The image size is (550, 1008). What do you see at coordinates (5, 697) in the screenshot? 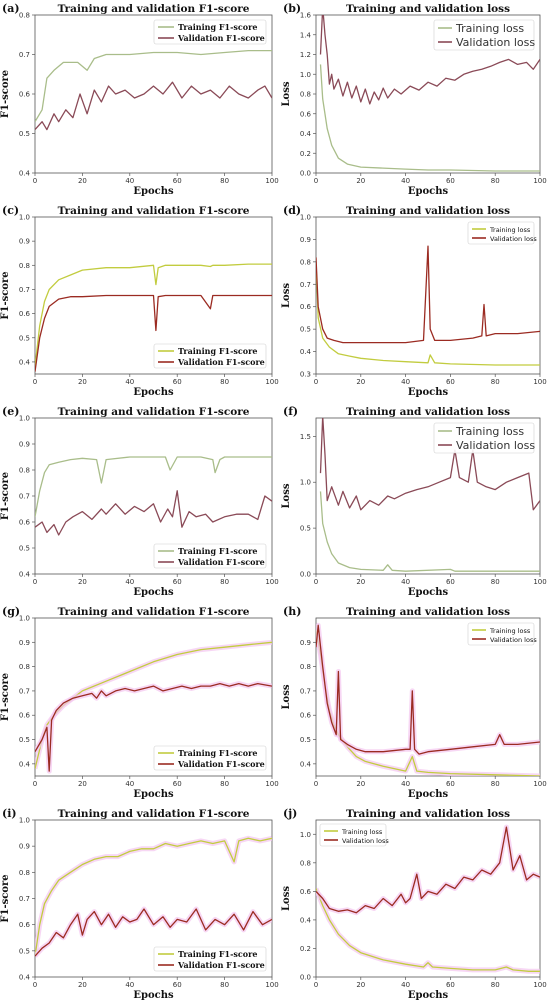
I see `panel-g-ylabel: F1-score` at bounding box center [5, 697].